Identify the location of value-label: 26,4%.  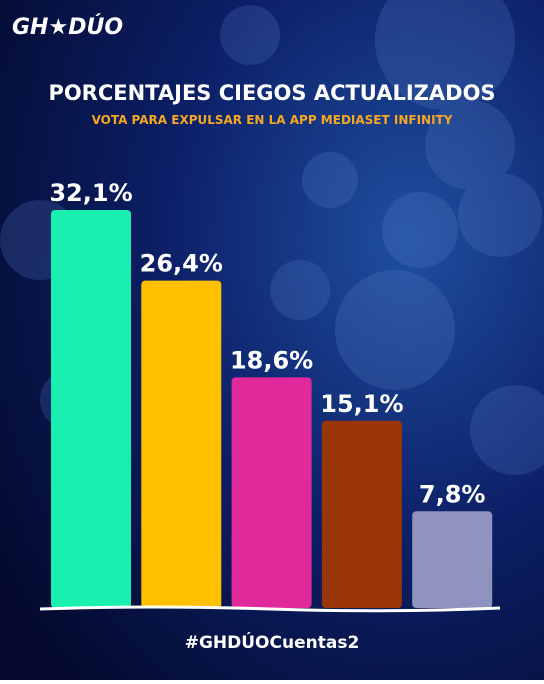
(181, 264).